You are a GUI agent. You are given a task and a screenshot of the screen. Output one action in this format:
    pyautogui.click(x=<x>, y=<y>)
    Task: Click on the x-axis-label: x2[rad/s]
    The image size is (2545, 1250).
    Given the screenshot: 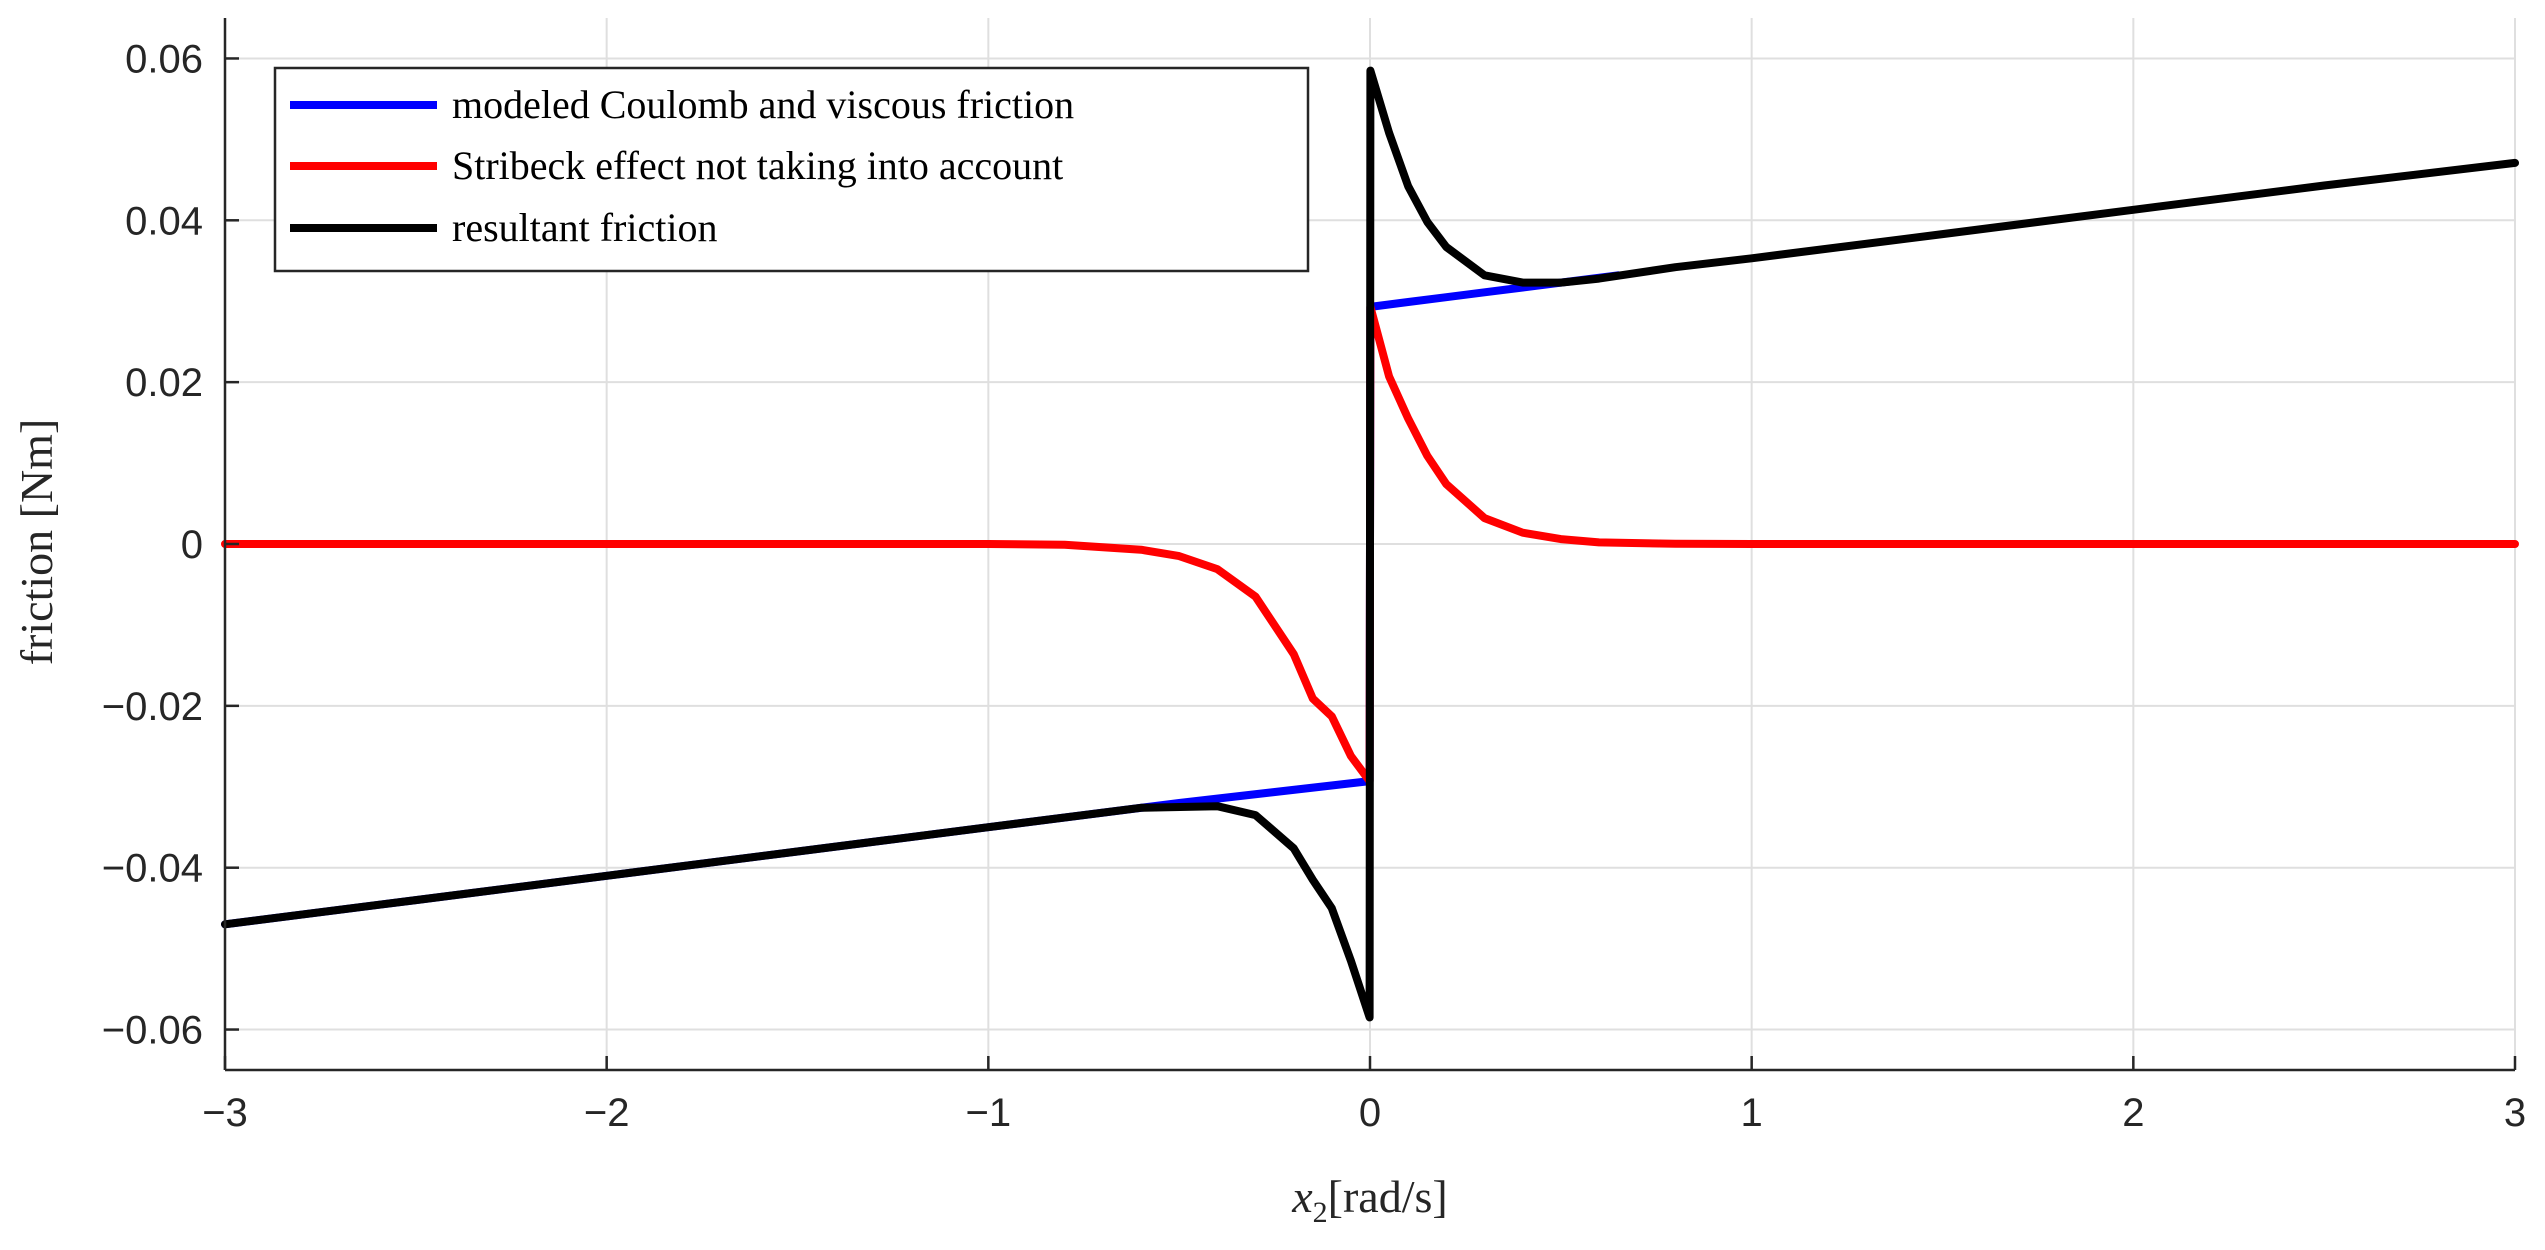 What is the action you would take?
    pyautogui.click(x=1369, y=1200)
    